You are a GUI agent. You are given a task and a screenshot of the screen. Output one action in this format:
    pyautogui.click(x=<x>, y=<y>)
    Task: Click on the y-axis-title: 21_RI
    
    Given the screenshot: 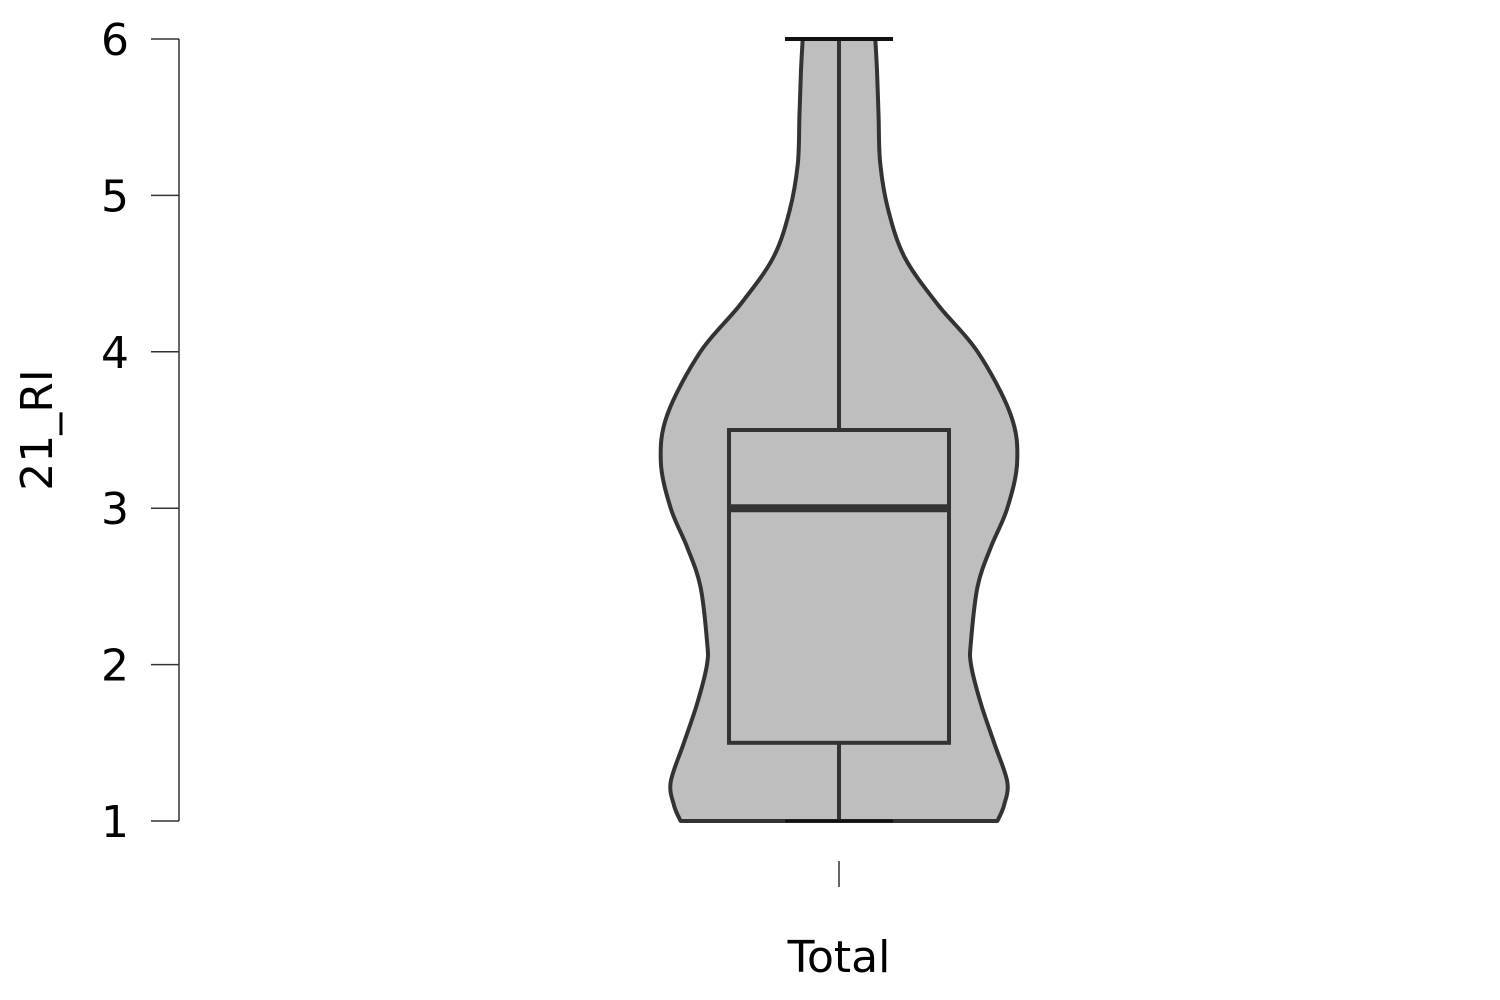 What is the action you would take?
    pyautogui.click(x=37, y=430)
    